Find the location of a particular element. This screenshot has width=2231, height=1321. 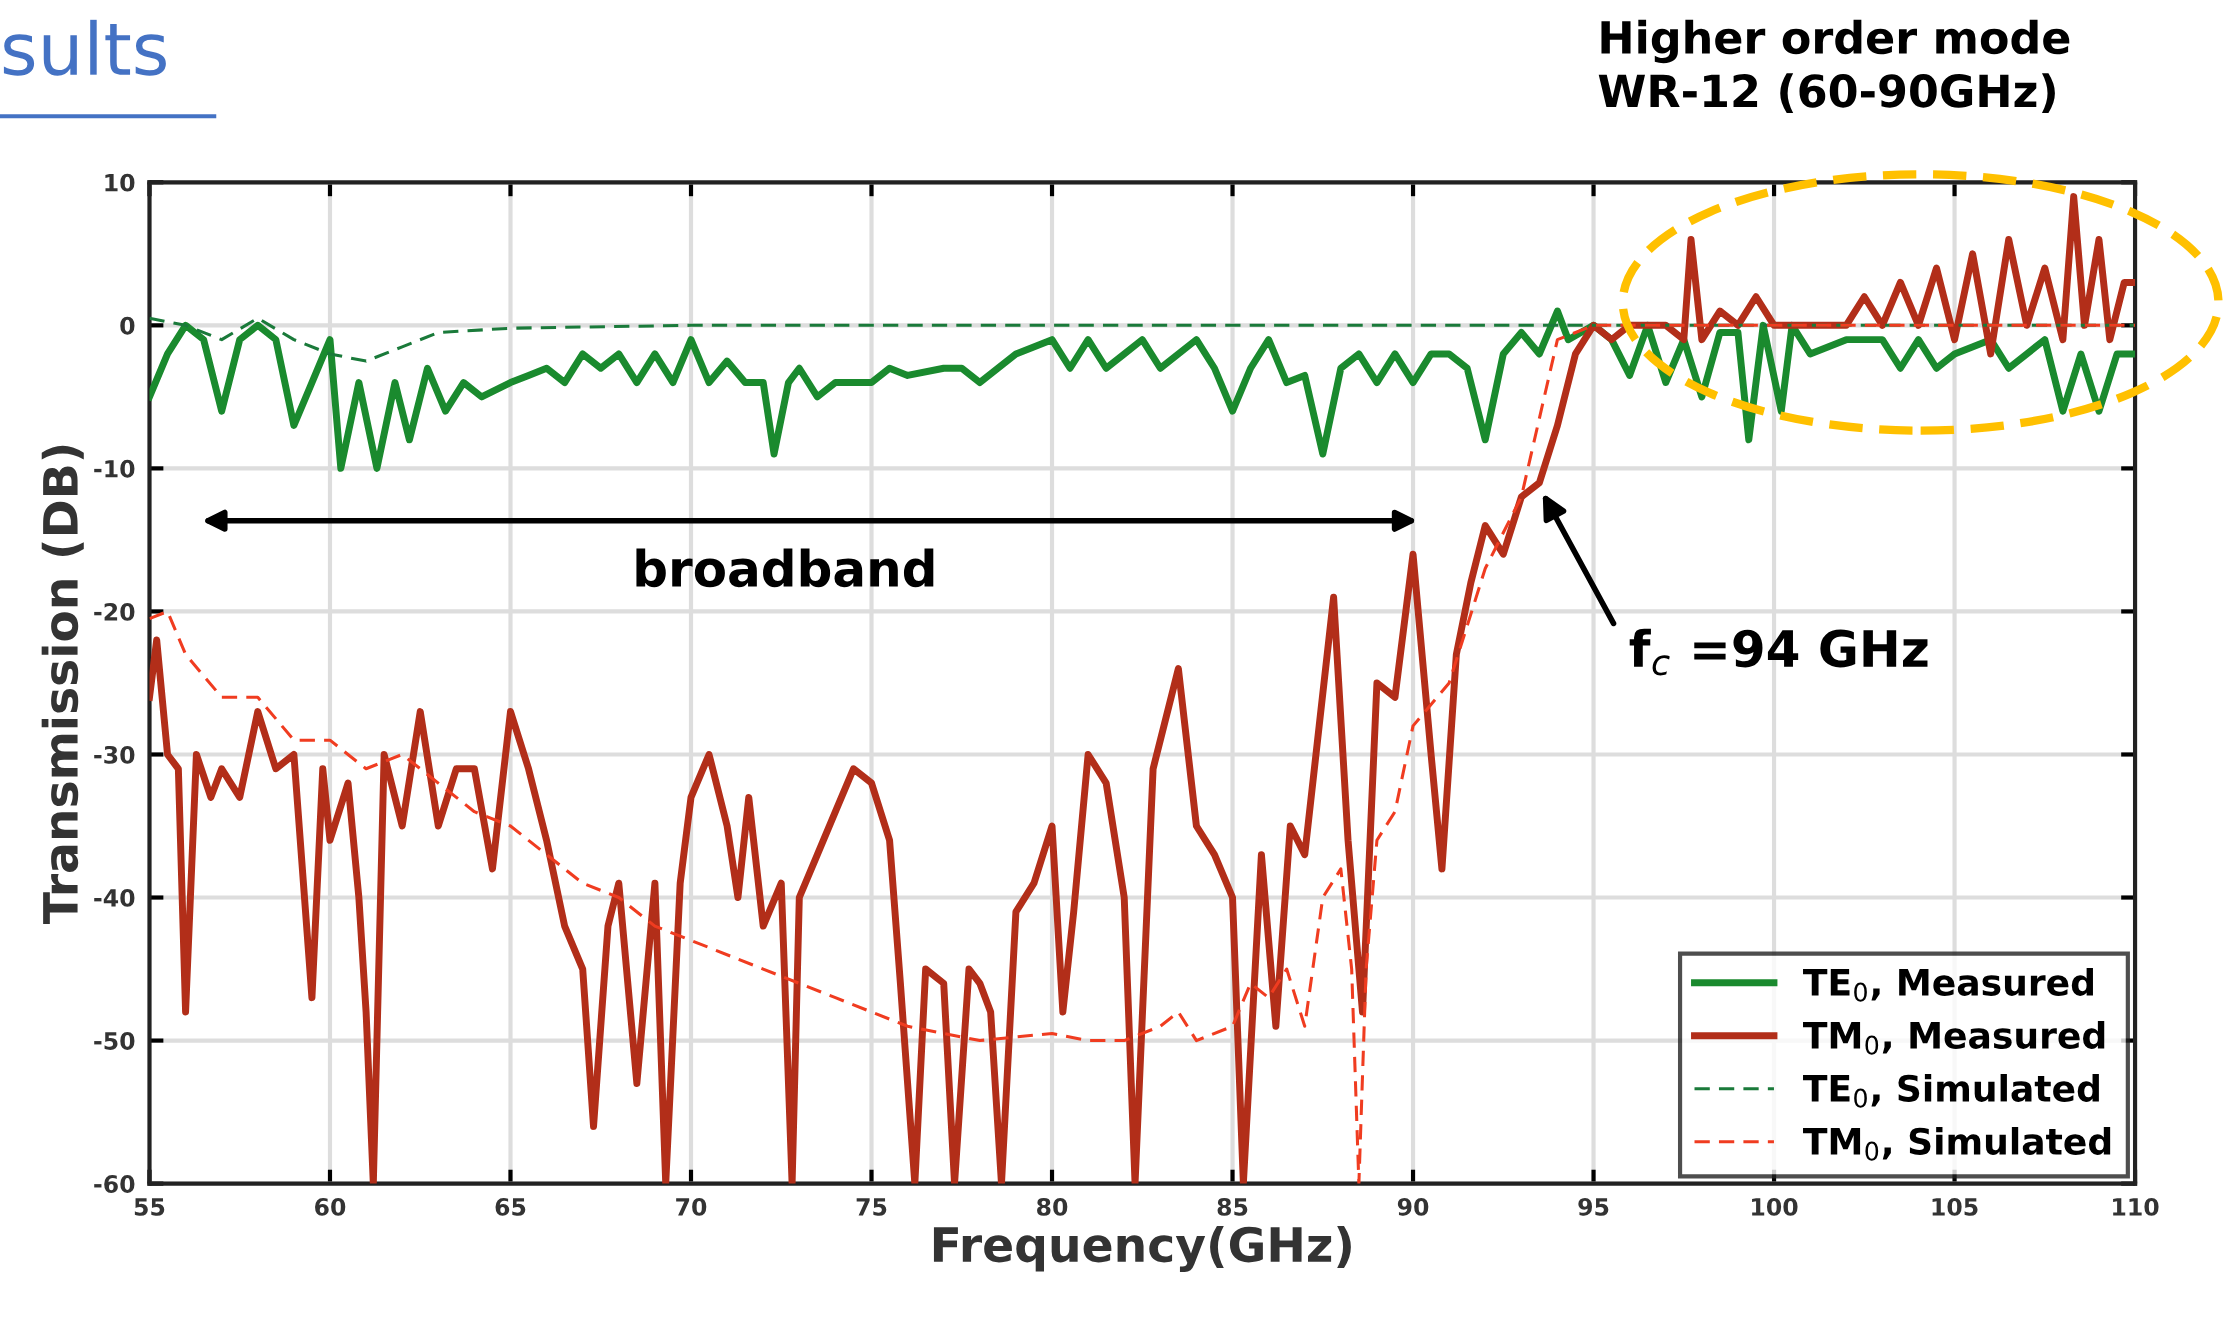

y-tick-label: -60 is located at coordinates (114, 1184).